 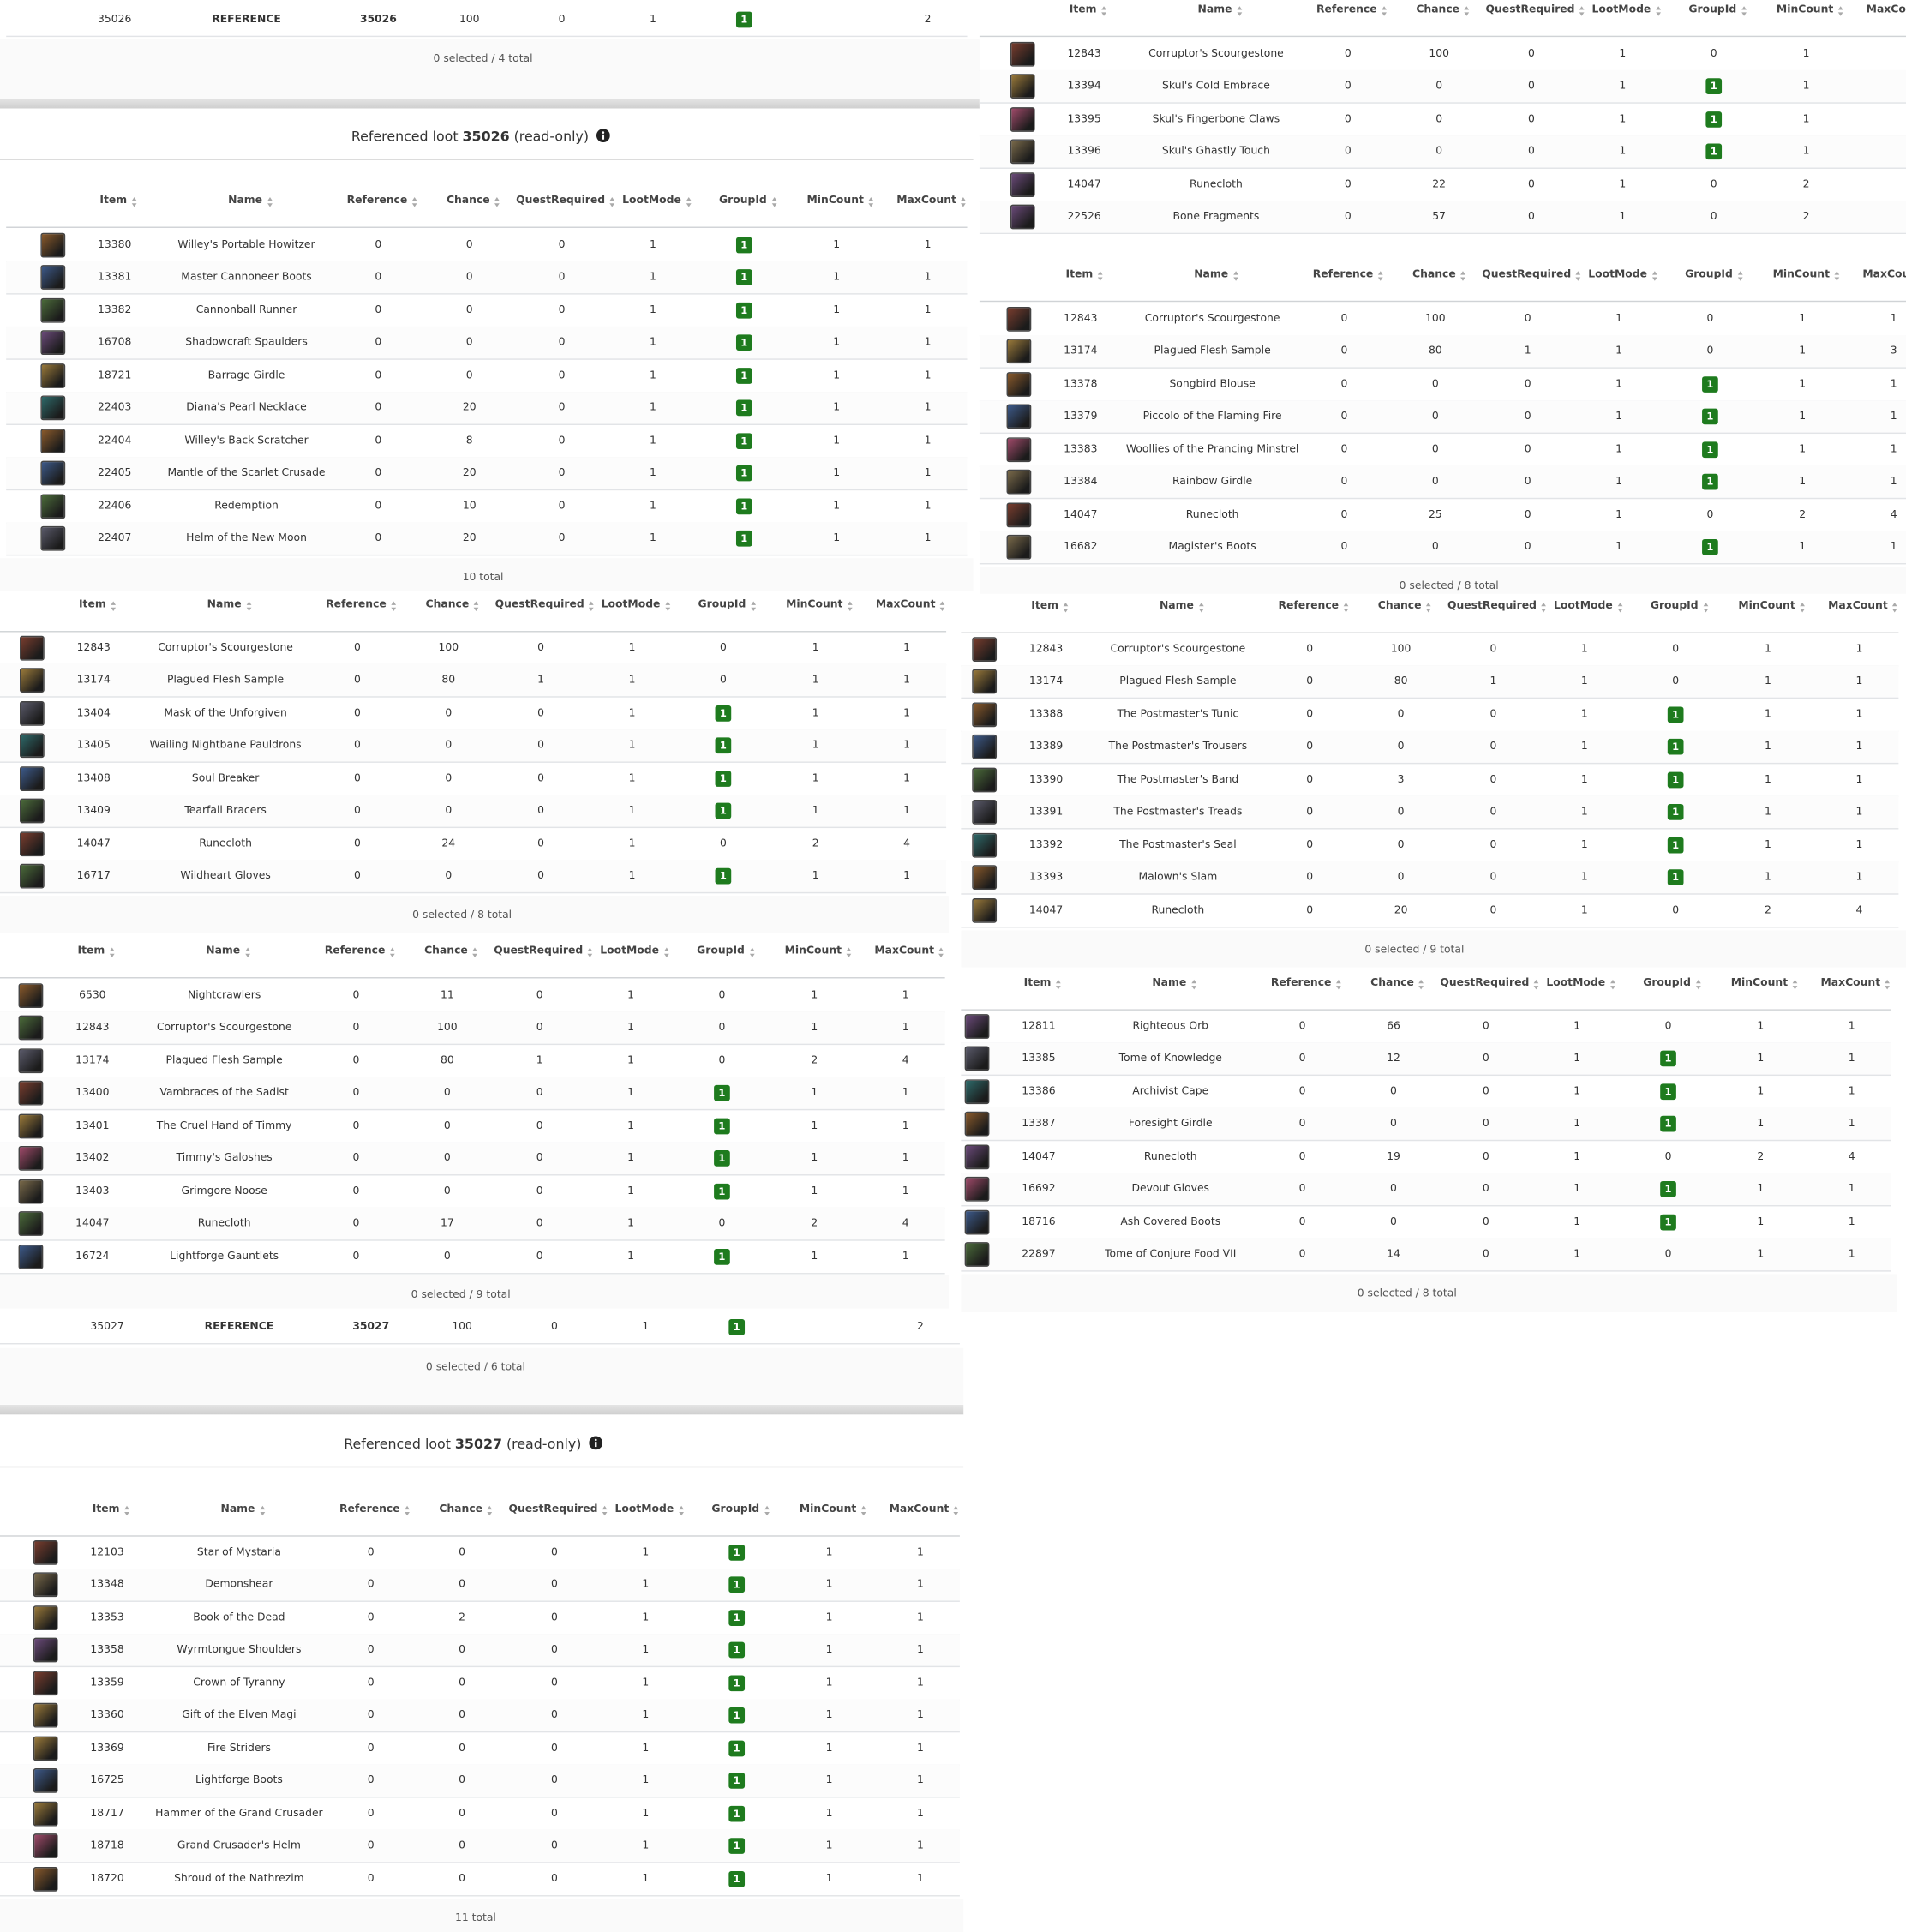 I want to click on cell-mincount: 2, so click(x=1806, y=217).